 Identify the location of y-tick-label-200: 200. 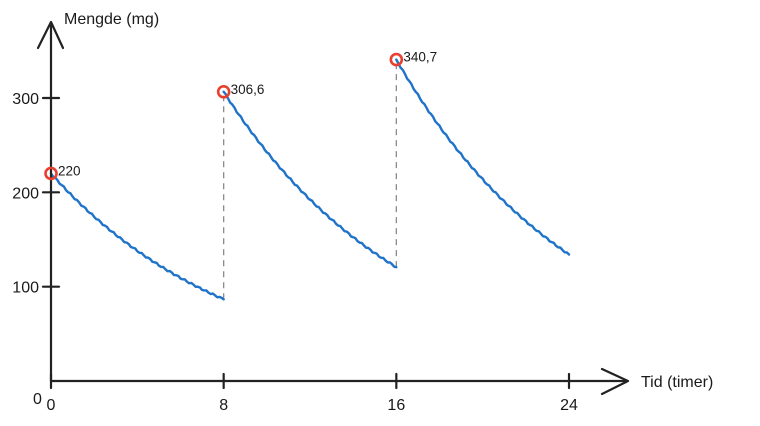
(25, 193).